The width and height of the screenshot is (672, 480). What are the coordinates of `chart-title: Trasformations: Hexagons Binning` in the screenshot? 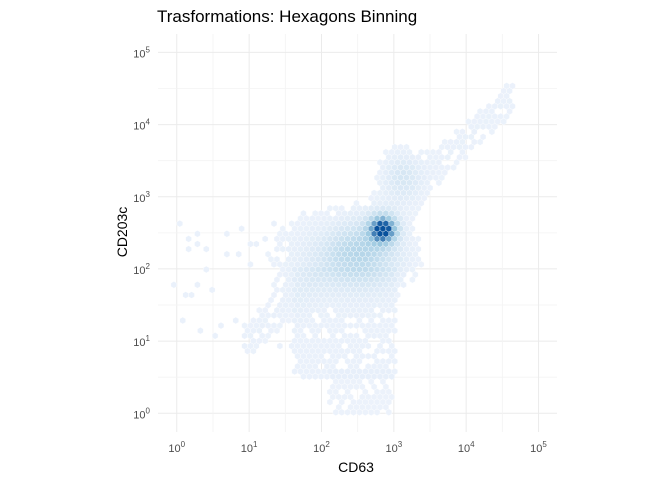 It's located at (287, 16).